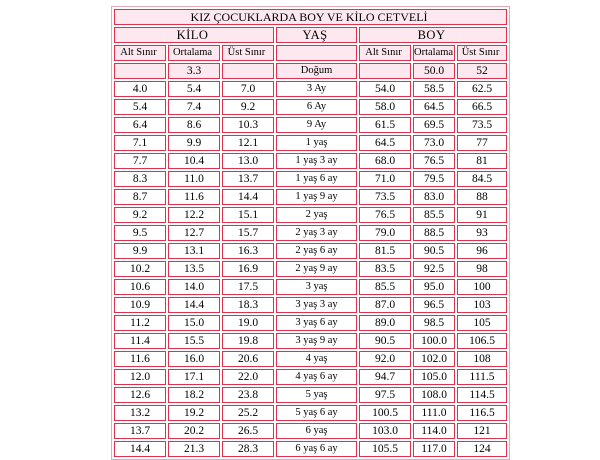 Image resolution: width=600 pixels, height=460 pixels. Describe the element at coordinates (316, 53) in the screenshot. I see `yas-subheader-blank` at that location.